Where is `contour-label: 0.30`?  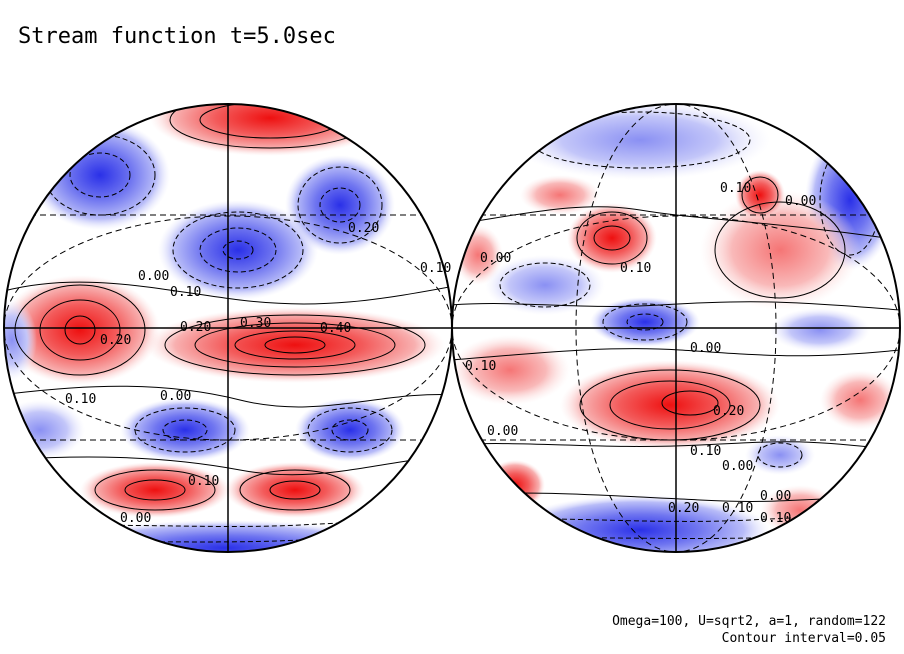 contour-label: 0.30 is located at coordinates (255, 323).